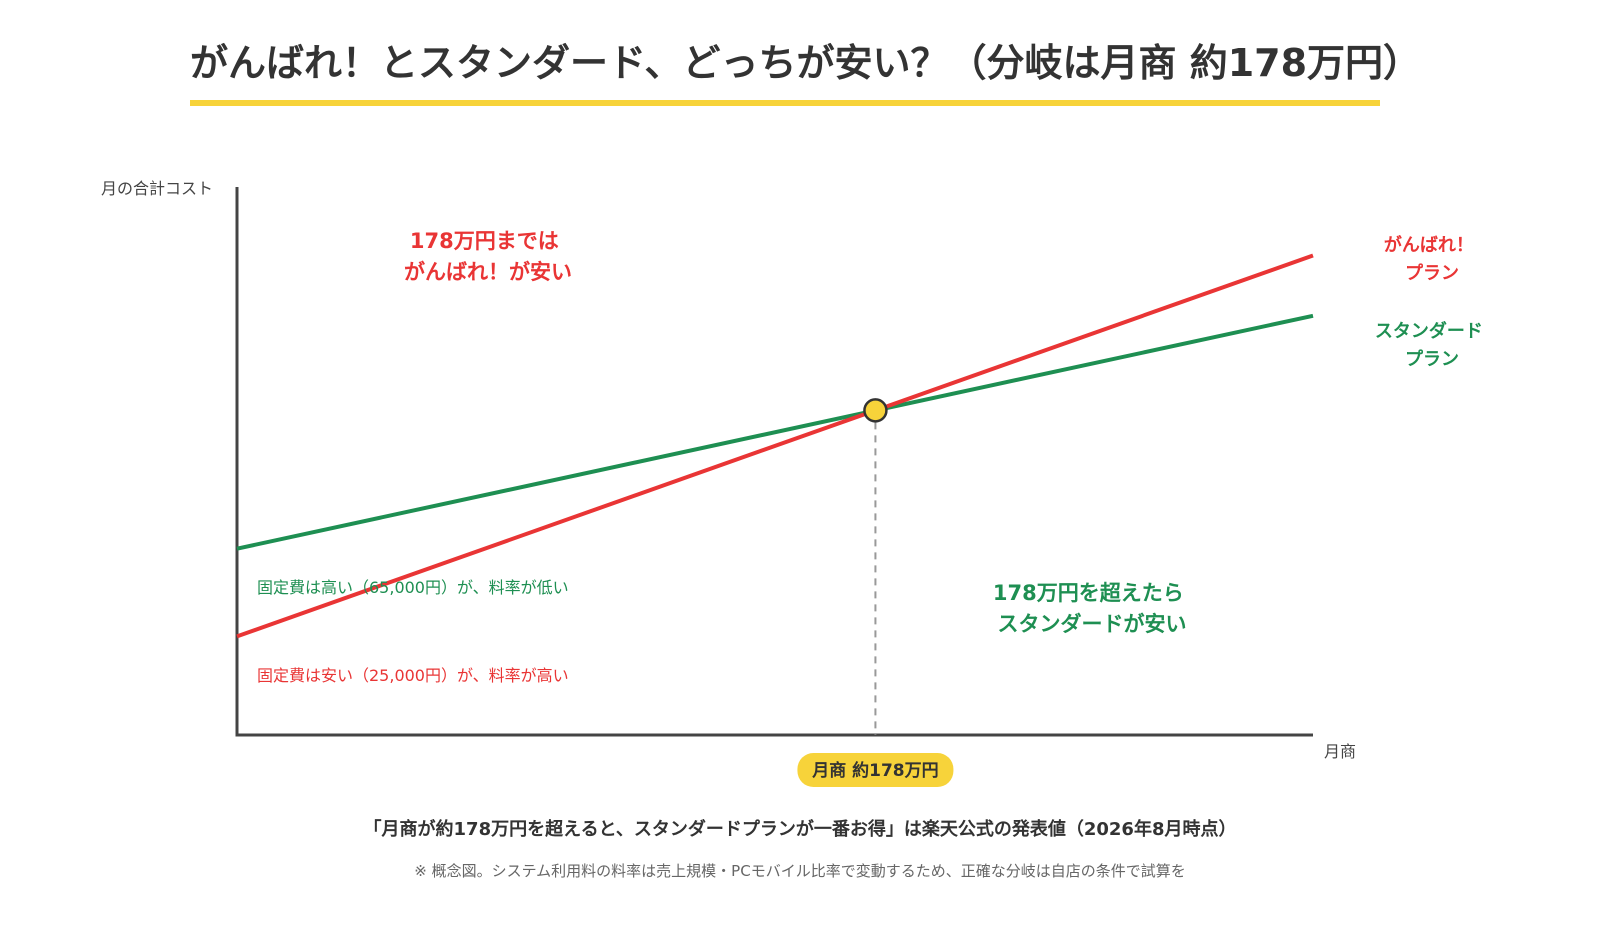  I want to click on x-axis-label: 月商, so click(1340, 751).